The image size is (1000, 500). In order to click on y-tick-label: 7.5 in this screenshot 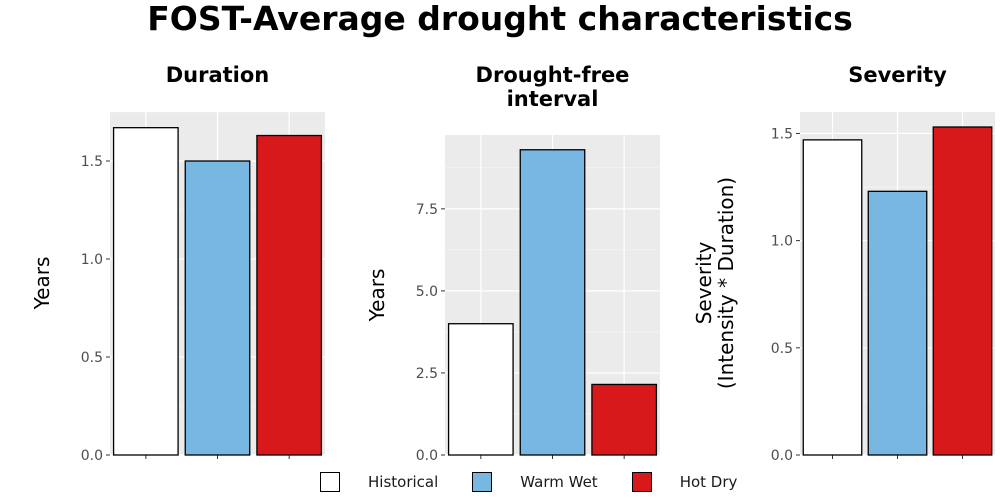, I will do `click(427, 210)`.